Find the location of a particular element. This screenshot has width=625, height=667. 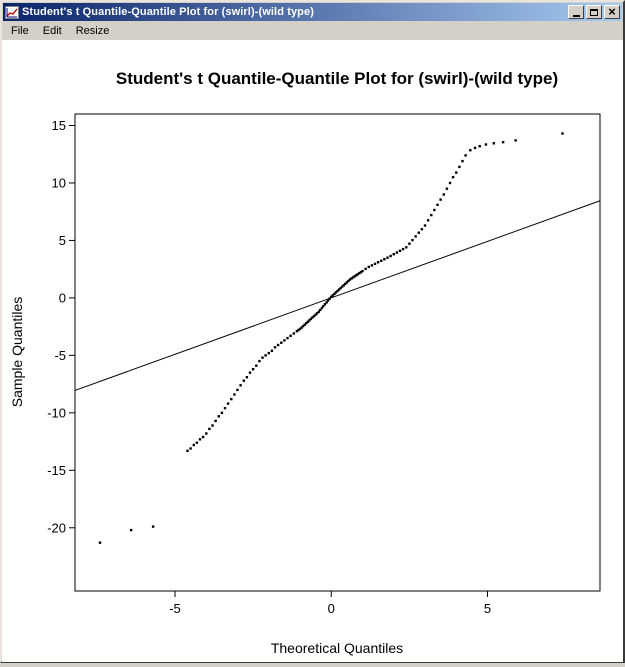

y-tick-label: 15 is located at coordinates (59, 125).